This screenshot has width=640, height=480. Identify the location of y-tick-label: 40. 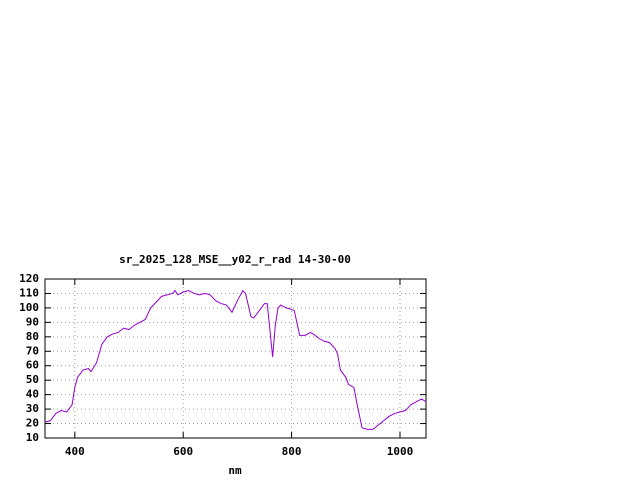
(32, 394).